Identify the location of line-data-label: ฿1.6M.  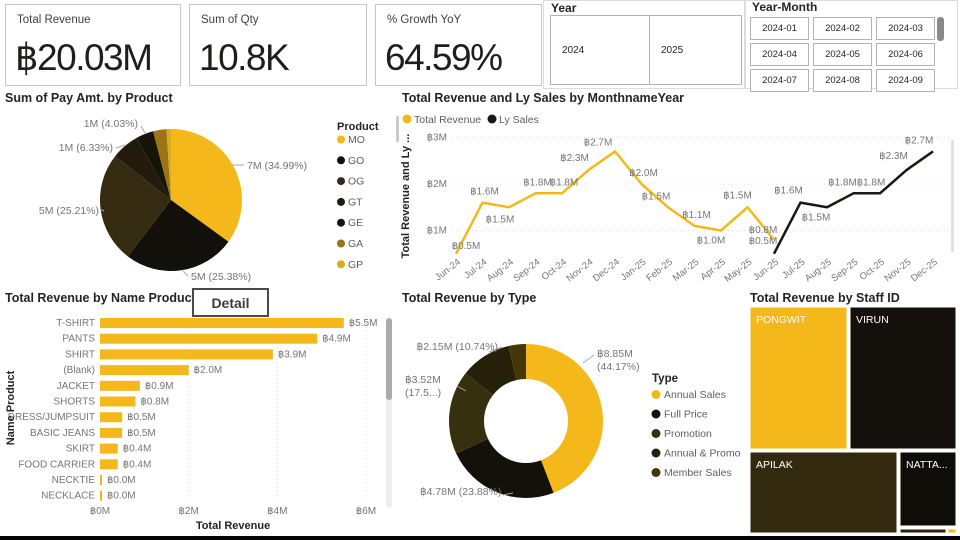
(484, 192).